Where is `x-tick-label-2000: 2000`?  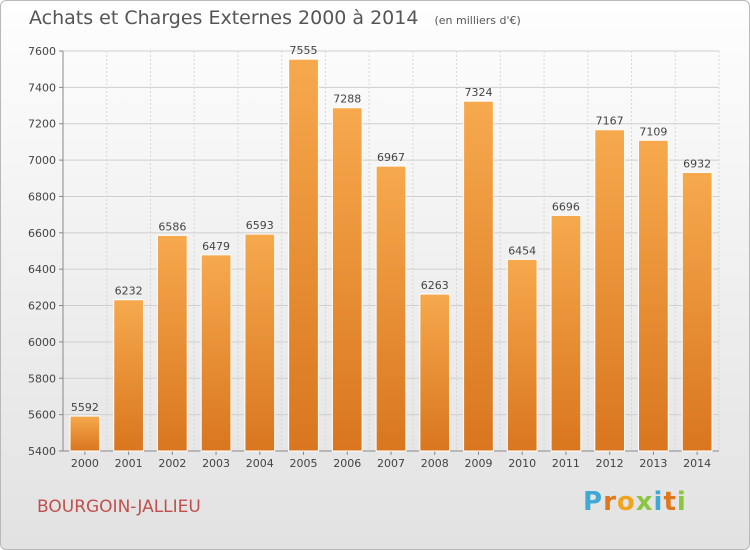
x-tick-label-2000: 2000 is located at coordinates (85, 463).